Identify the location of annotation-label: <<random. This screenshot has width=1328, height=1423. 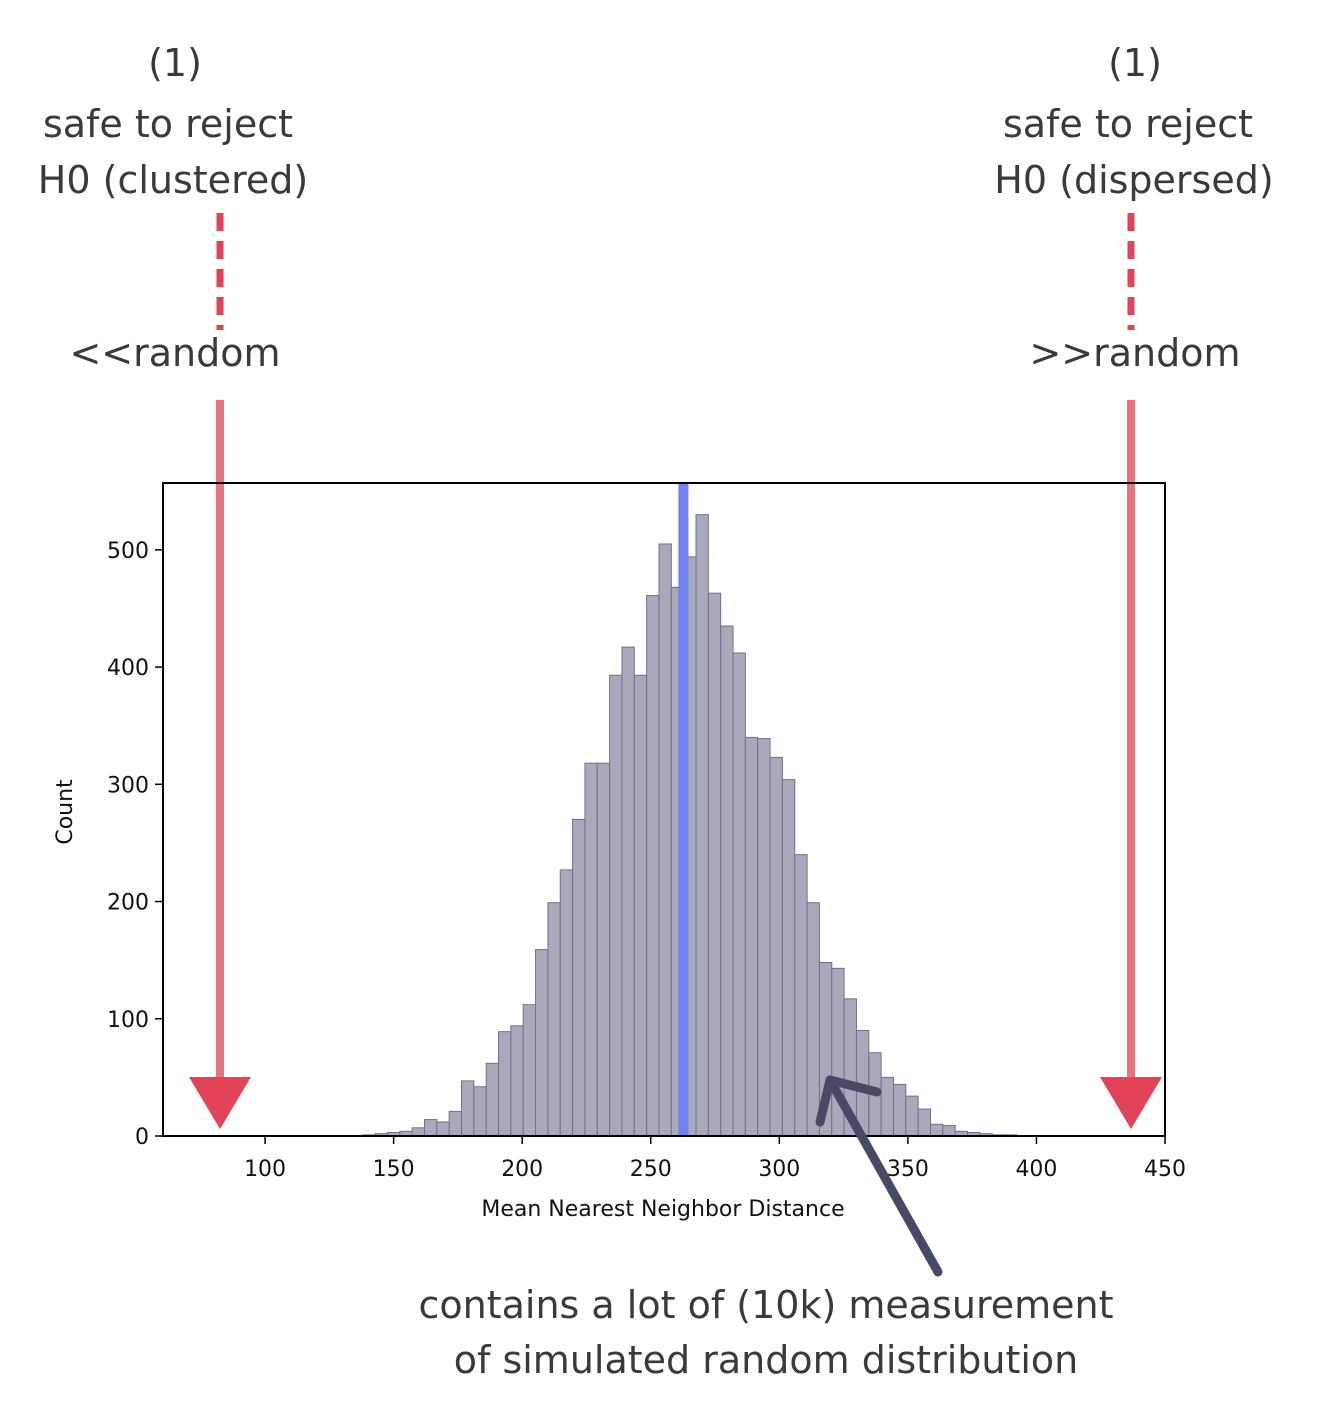
(174, 353).